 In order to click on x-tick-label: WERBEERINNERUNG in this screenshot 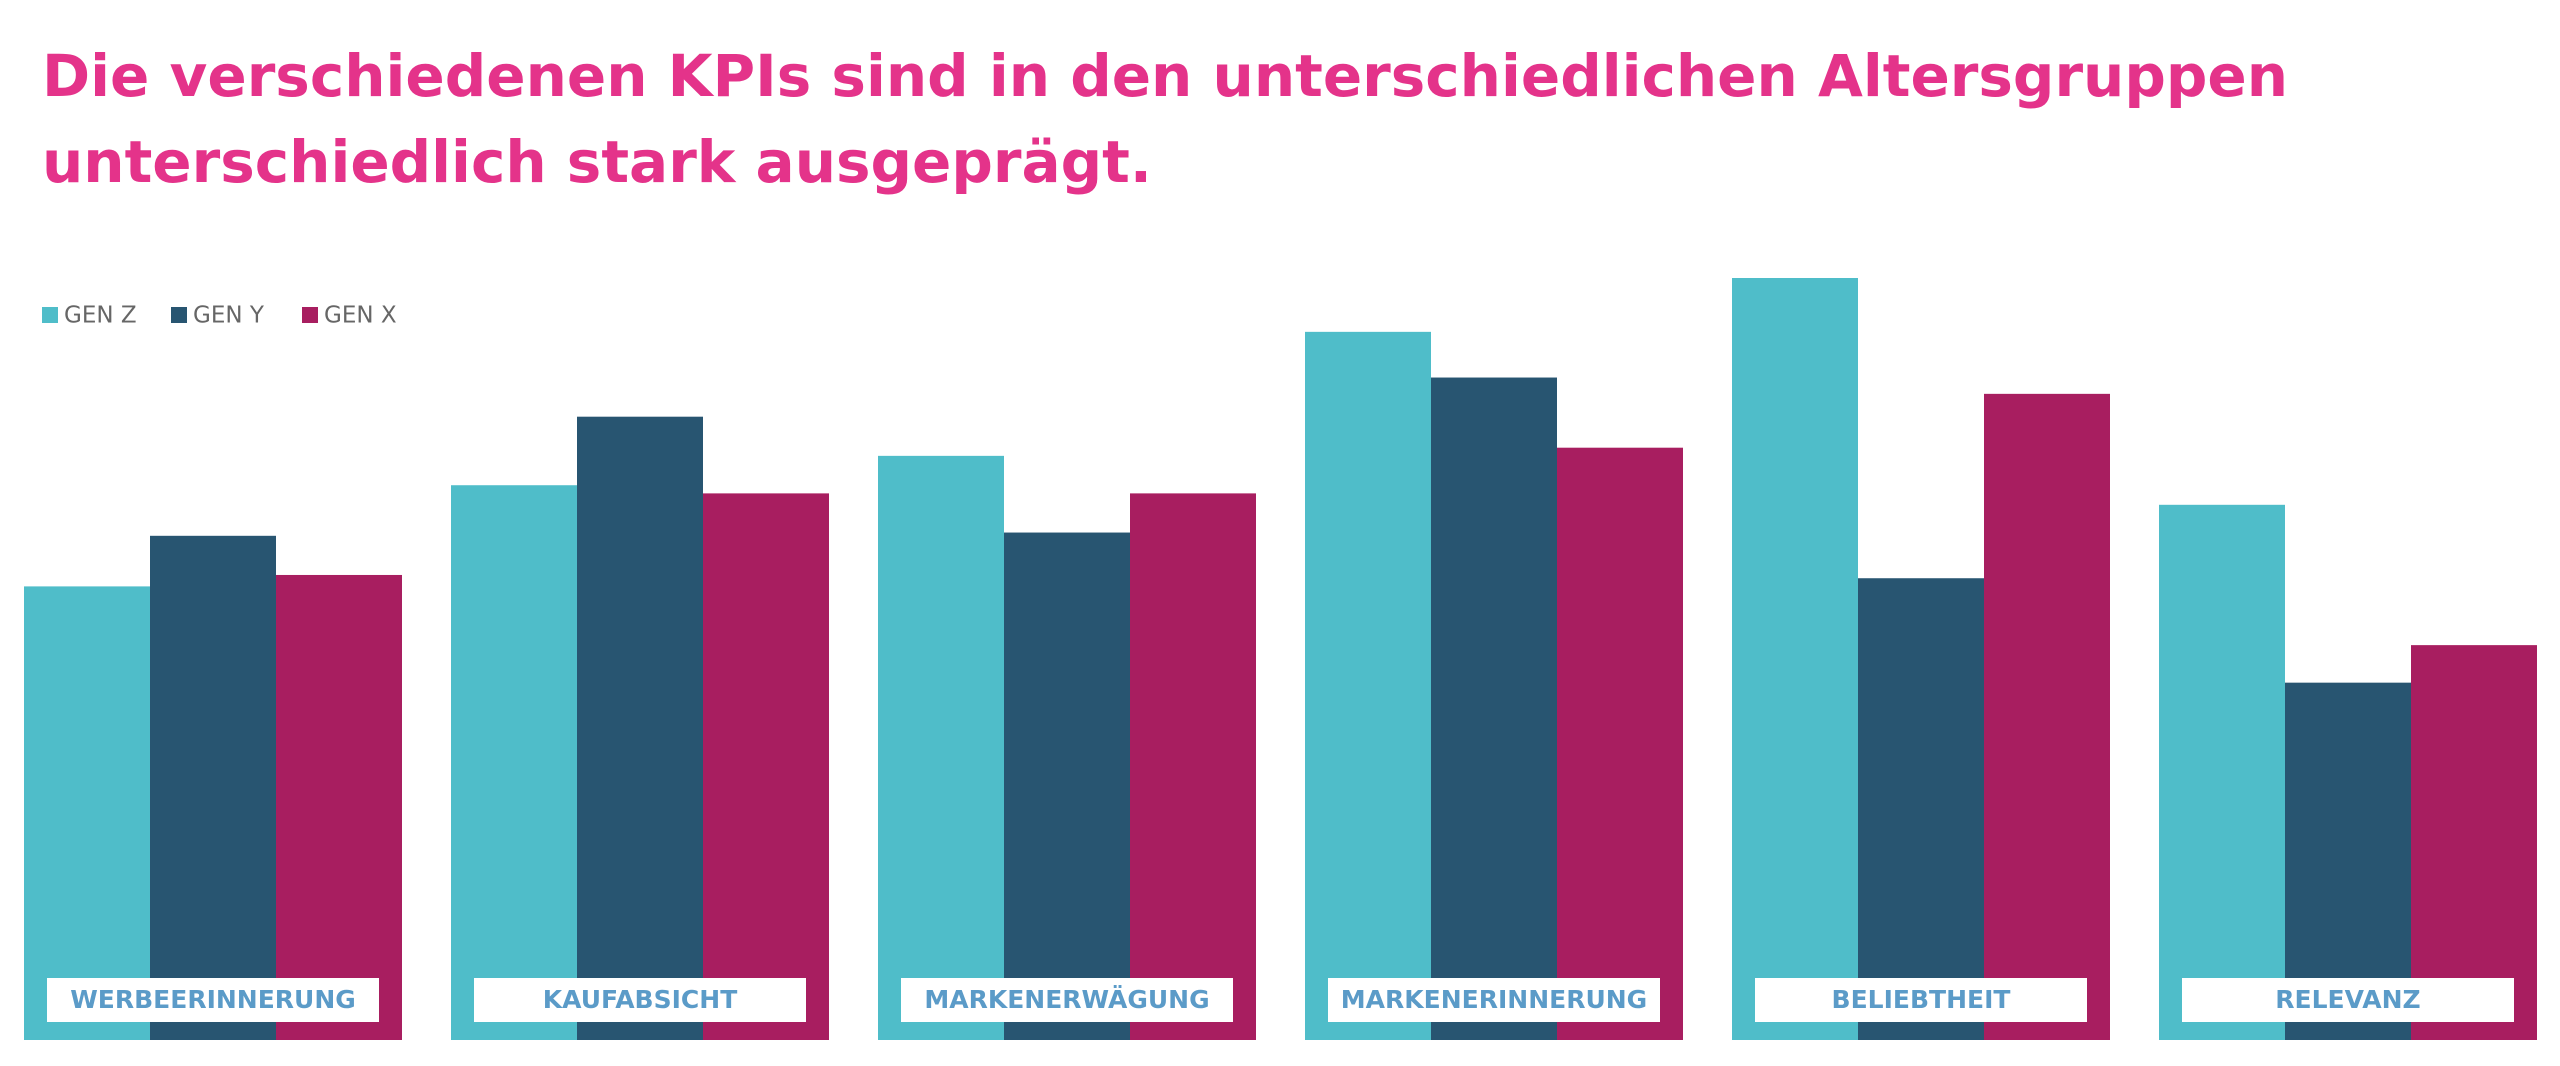, I will do `click(213, 999)`.